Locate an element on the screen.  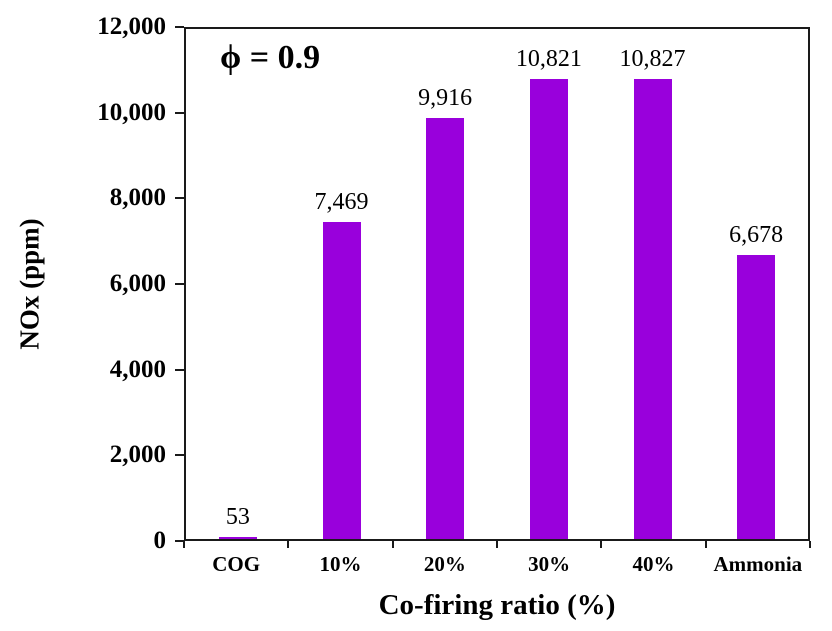
y-tick-label: 0 is located at coordinates (160, 540).